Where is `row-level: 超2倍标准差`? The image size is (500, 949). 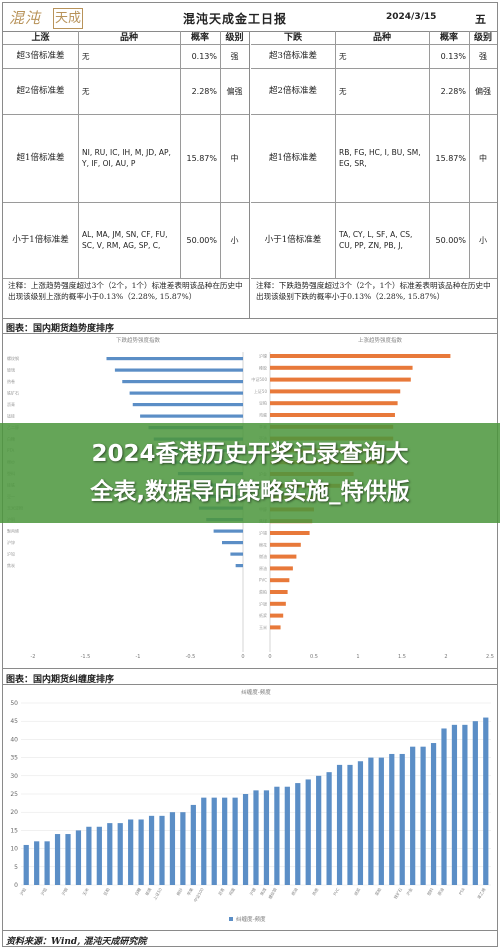 row-level: 超2倍标准差 is located at coordinates (40, 90).